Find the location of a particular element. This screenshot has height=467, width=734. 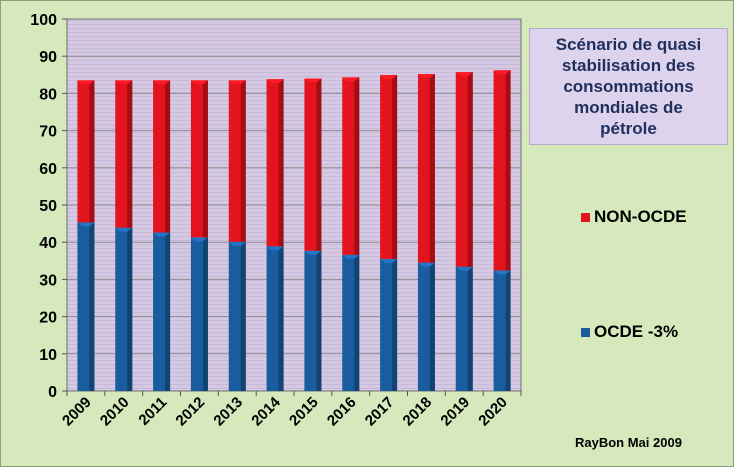

legend-swatch-non-ocde is located at coordinates (585, 217).